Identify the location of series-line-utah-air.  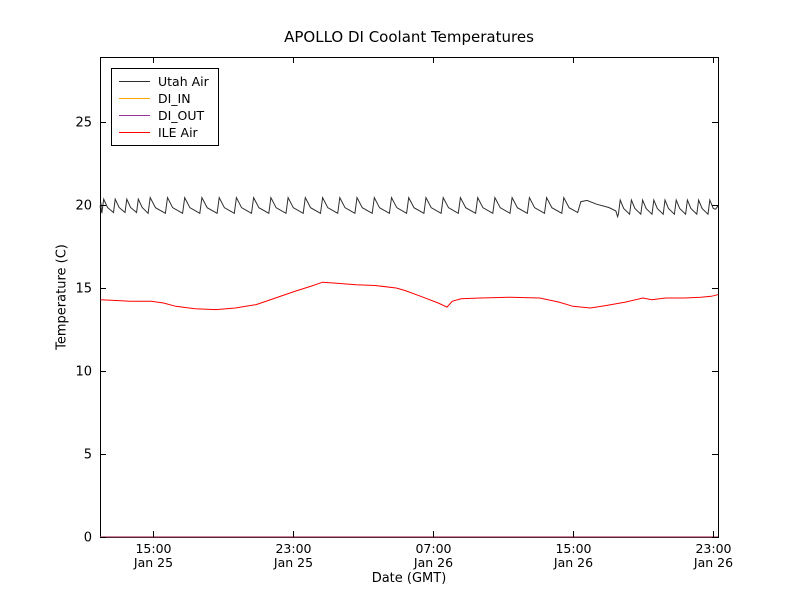
(409, 207).